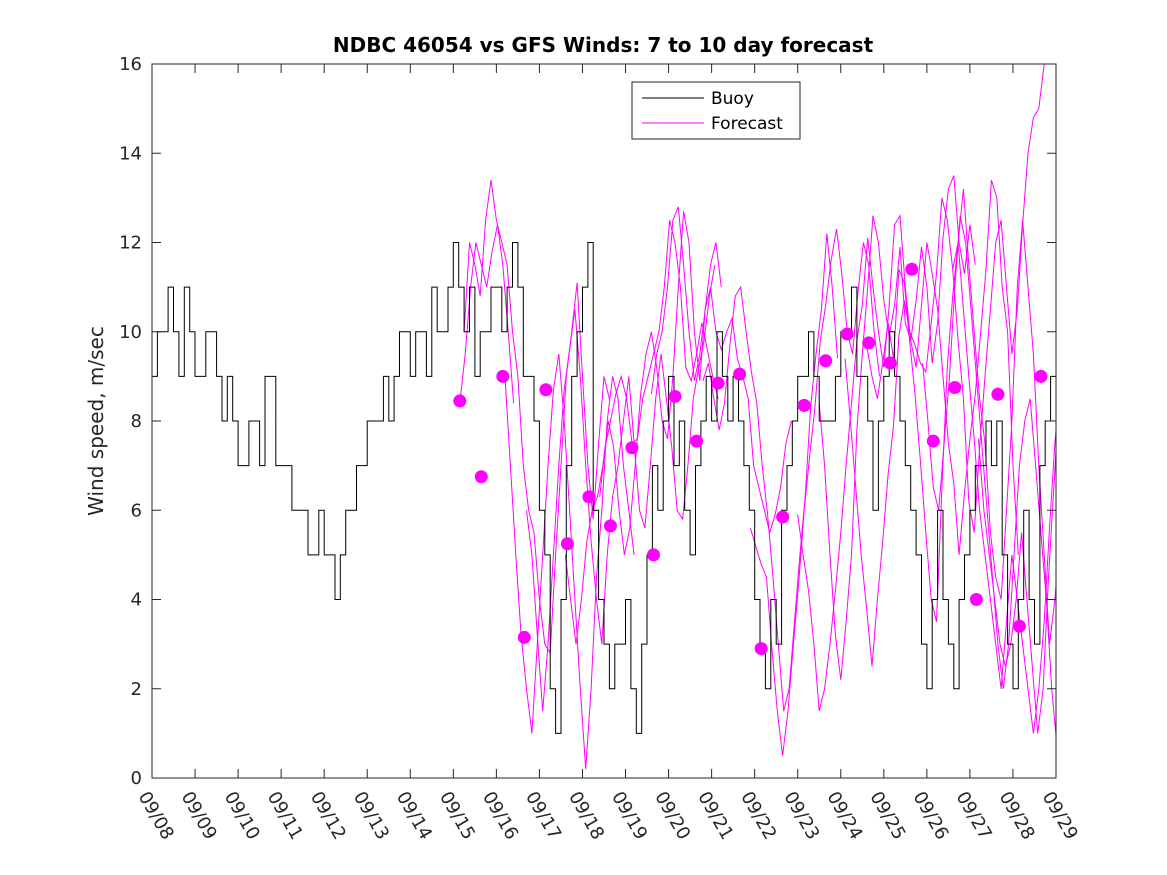  I want to click on y-tick-label: 16, so click(130, 64).